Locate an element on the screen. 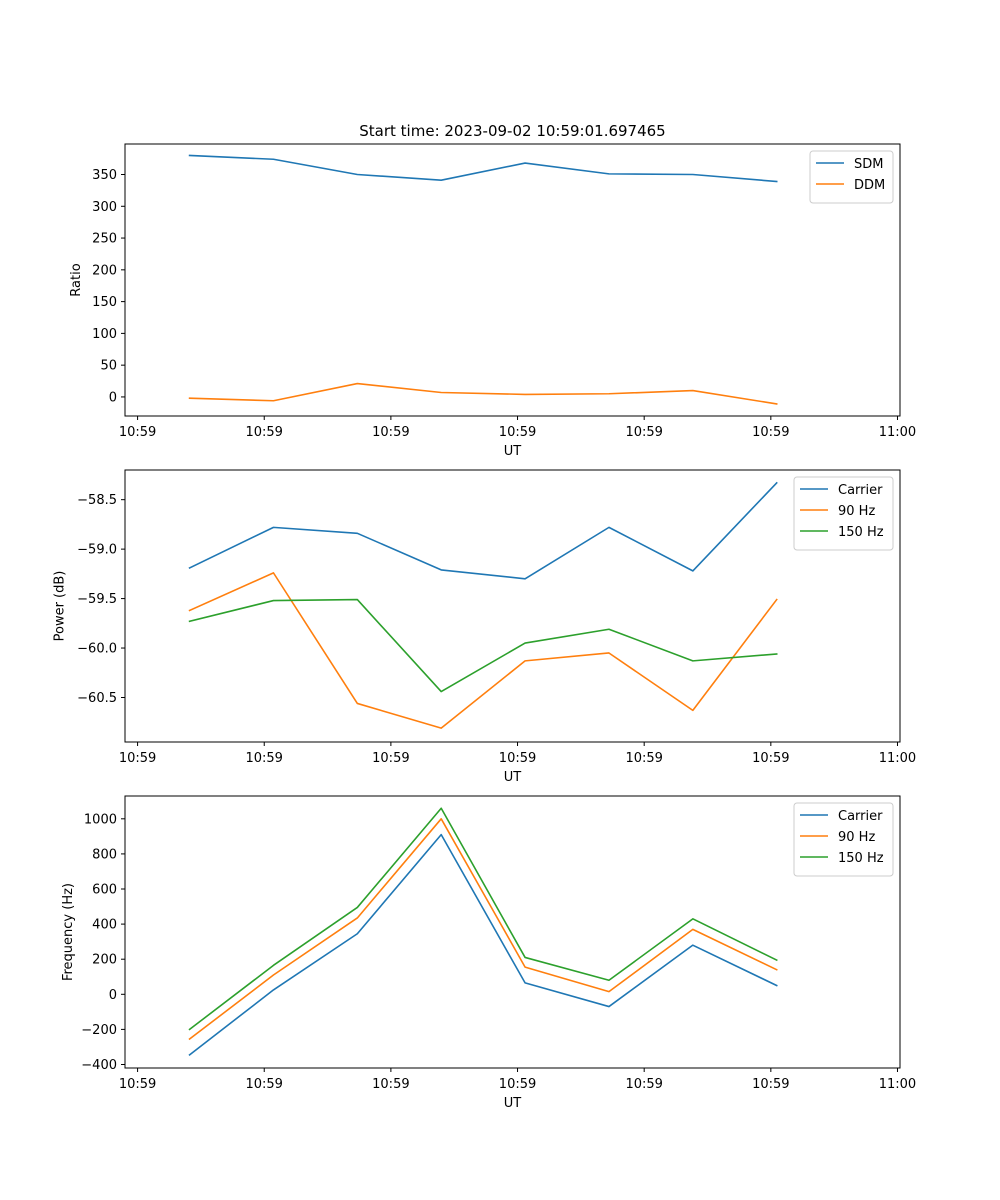 The image size is (1000, 1200). y-tick-label: −400 is located at coordinates (99, 1065).